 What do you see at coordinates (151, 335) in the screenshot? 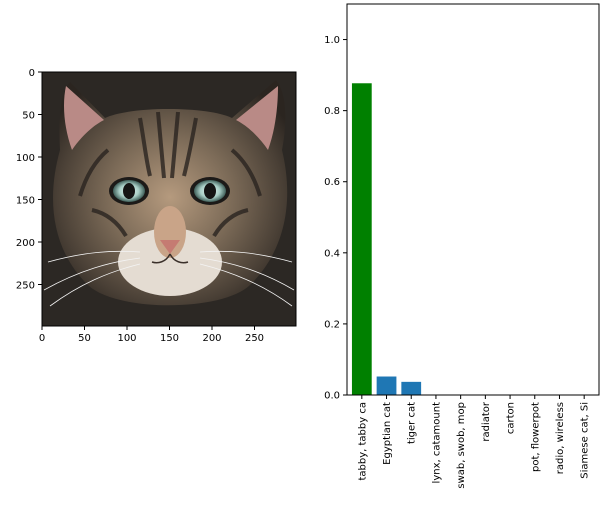
I see `image-x-ticks: 0 50 100 150 200 250` at bounding box center [151, 335].